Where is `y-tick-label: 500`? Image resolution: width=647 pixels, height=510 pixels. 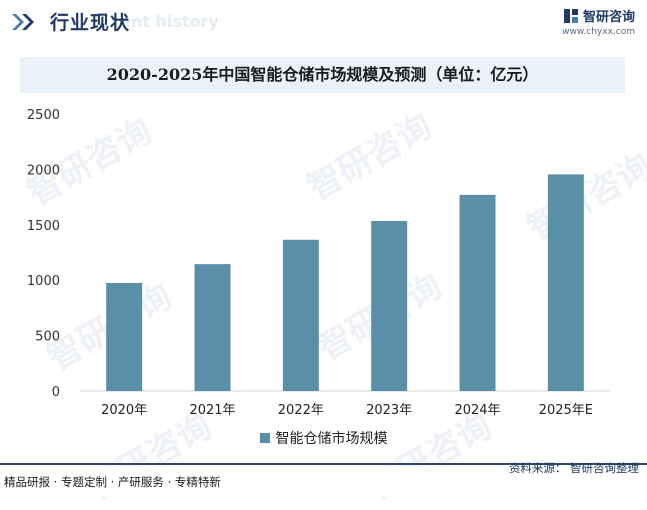
y-tick-label: 500 is located at coordinates (47, 337).